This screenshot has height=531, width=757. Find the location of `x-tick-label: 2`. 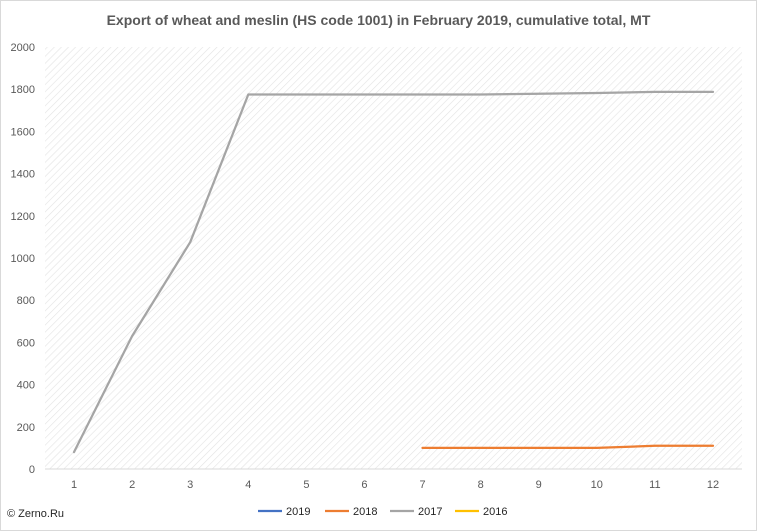

x-tick-label: 2 is located at coordinates (132, 485).